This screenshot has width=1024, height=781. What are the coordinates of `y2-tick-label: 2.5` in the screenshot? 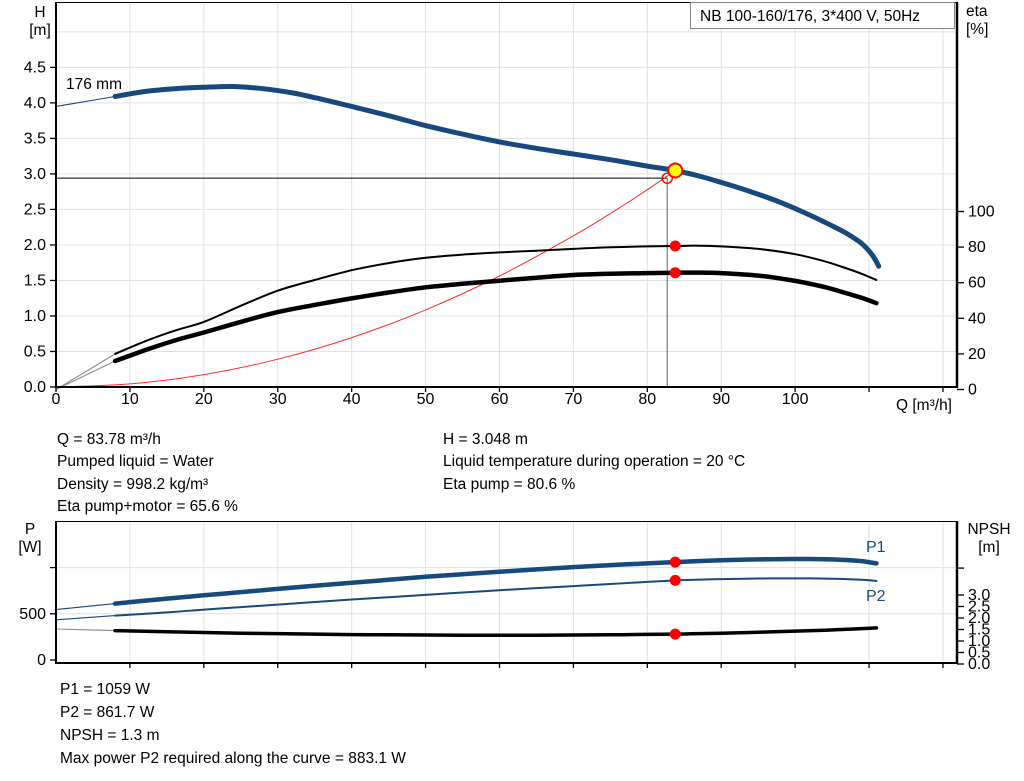 It's located at (979, 607).